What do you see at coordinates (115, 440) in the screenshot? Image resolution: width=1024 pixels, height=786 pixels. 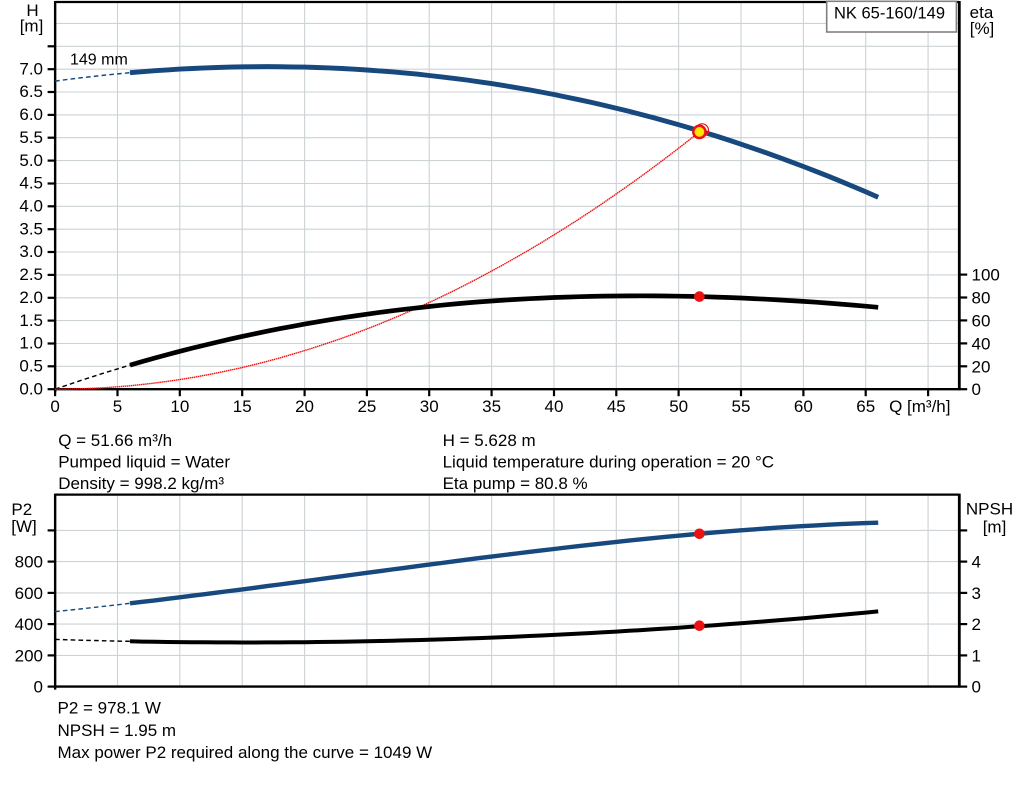 I see `svg-text: Q = 51.66 m³/h` at bounding box center [115, 440].